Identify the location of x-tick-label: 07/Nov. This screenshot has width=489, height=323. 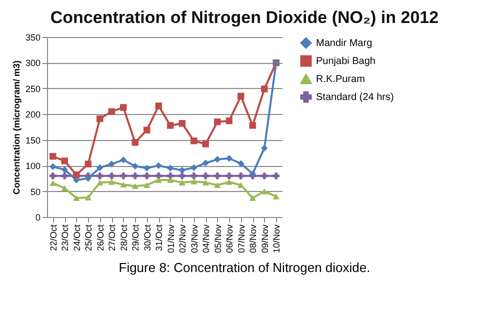
(241, 239).